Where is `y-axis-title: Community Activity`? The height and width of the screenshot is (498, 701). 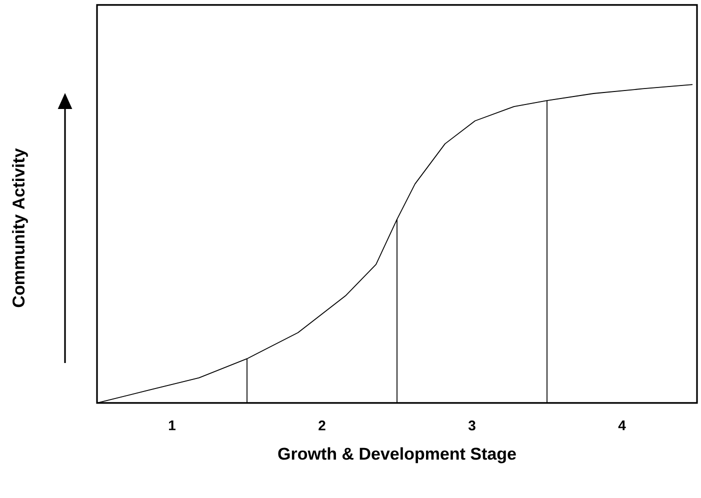 y-axis-title: Community Activity is located at coordinates (20, 228).